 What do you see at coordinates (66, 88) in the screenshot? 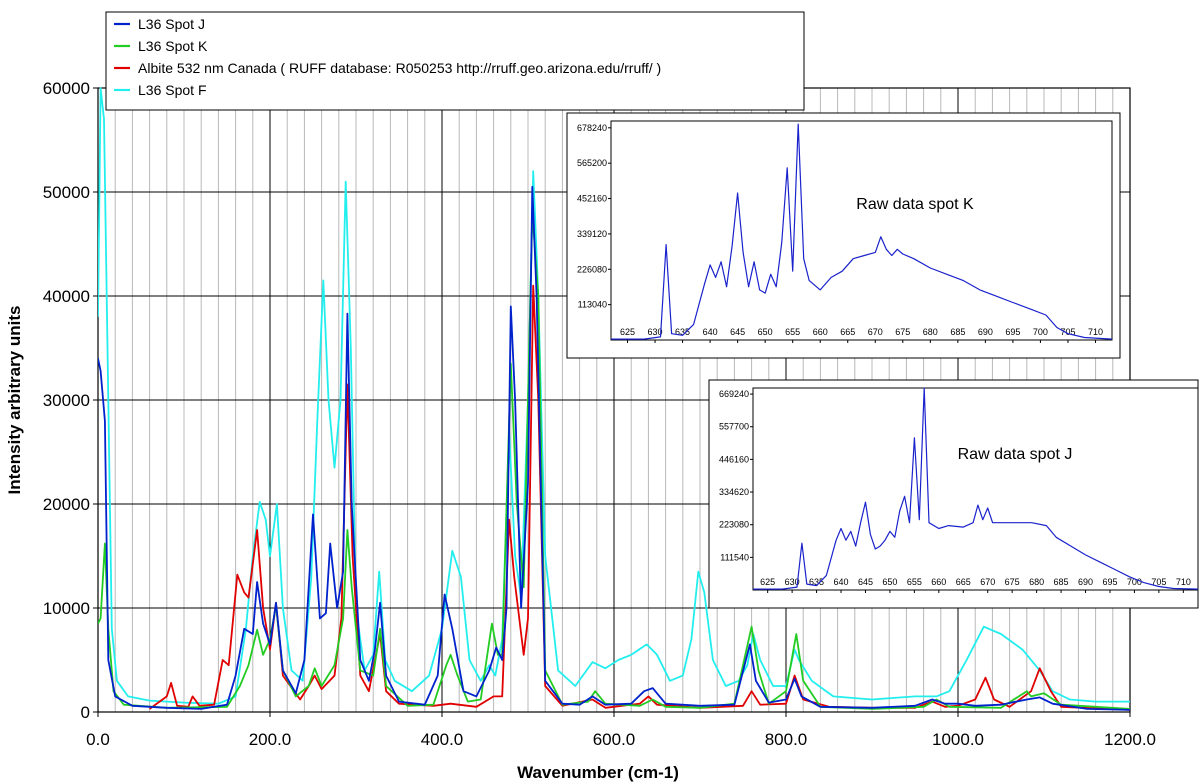
I see `y-tick-label: 60000` at bounding box center [66, 88].